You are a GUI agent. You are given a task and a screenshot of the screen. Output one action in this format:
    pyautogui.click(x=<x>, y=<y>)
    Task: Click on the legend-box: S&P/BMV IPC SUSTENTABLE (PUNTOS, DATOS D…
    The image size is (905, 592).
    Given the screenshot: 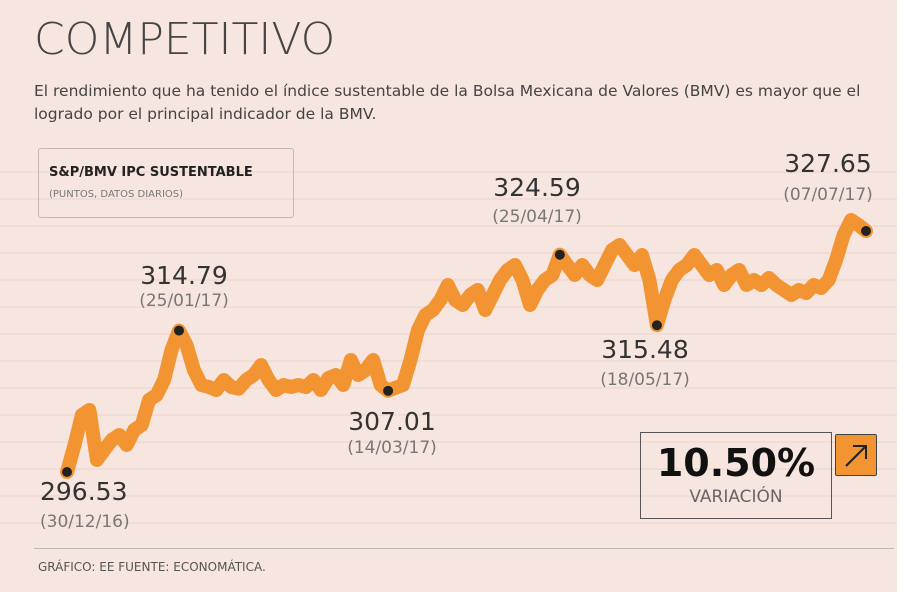 What is the action you would take?
    pyautogui.click(x=166, y=183)
    